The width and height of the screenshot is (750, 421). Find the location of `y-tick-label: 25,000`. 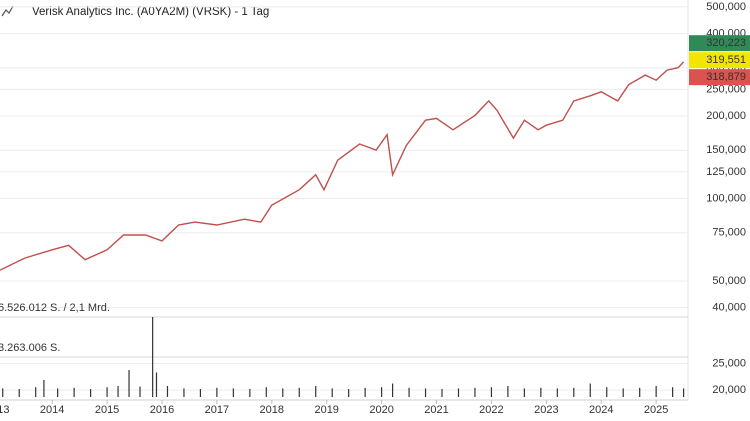

y-tick-label: 25,000 is located at coordinates (729, 363).